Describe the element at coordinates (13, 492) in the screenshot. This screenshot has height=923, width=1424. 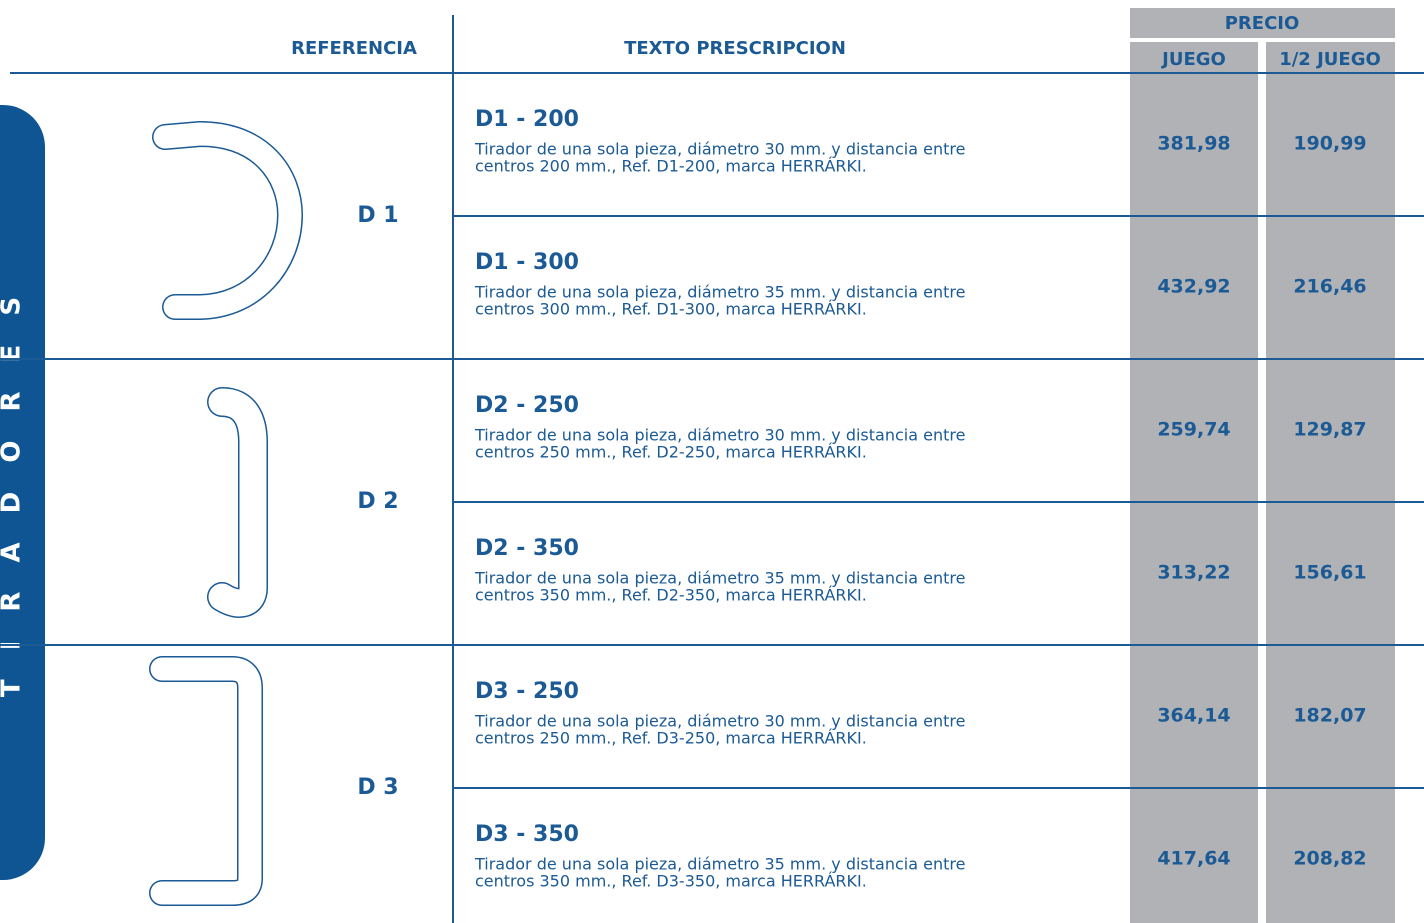
I see `side-label: T I R A D O R E S` at that location.